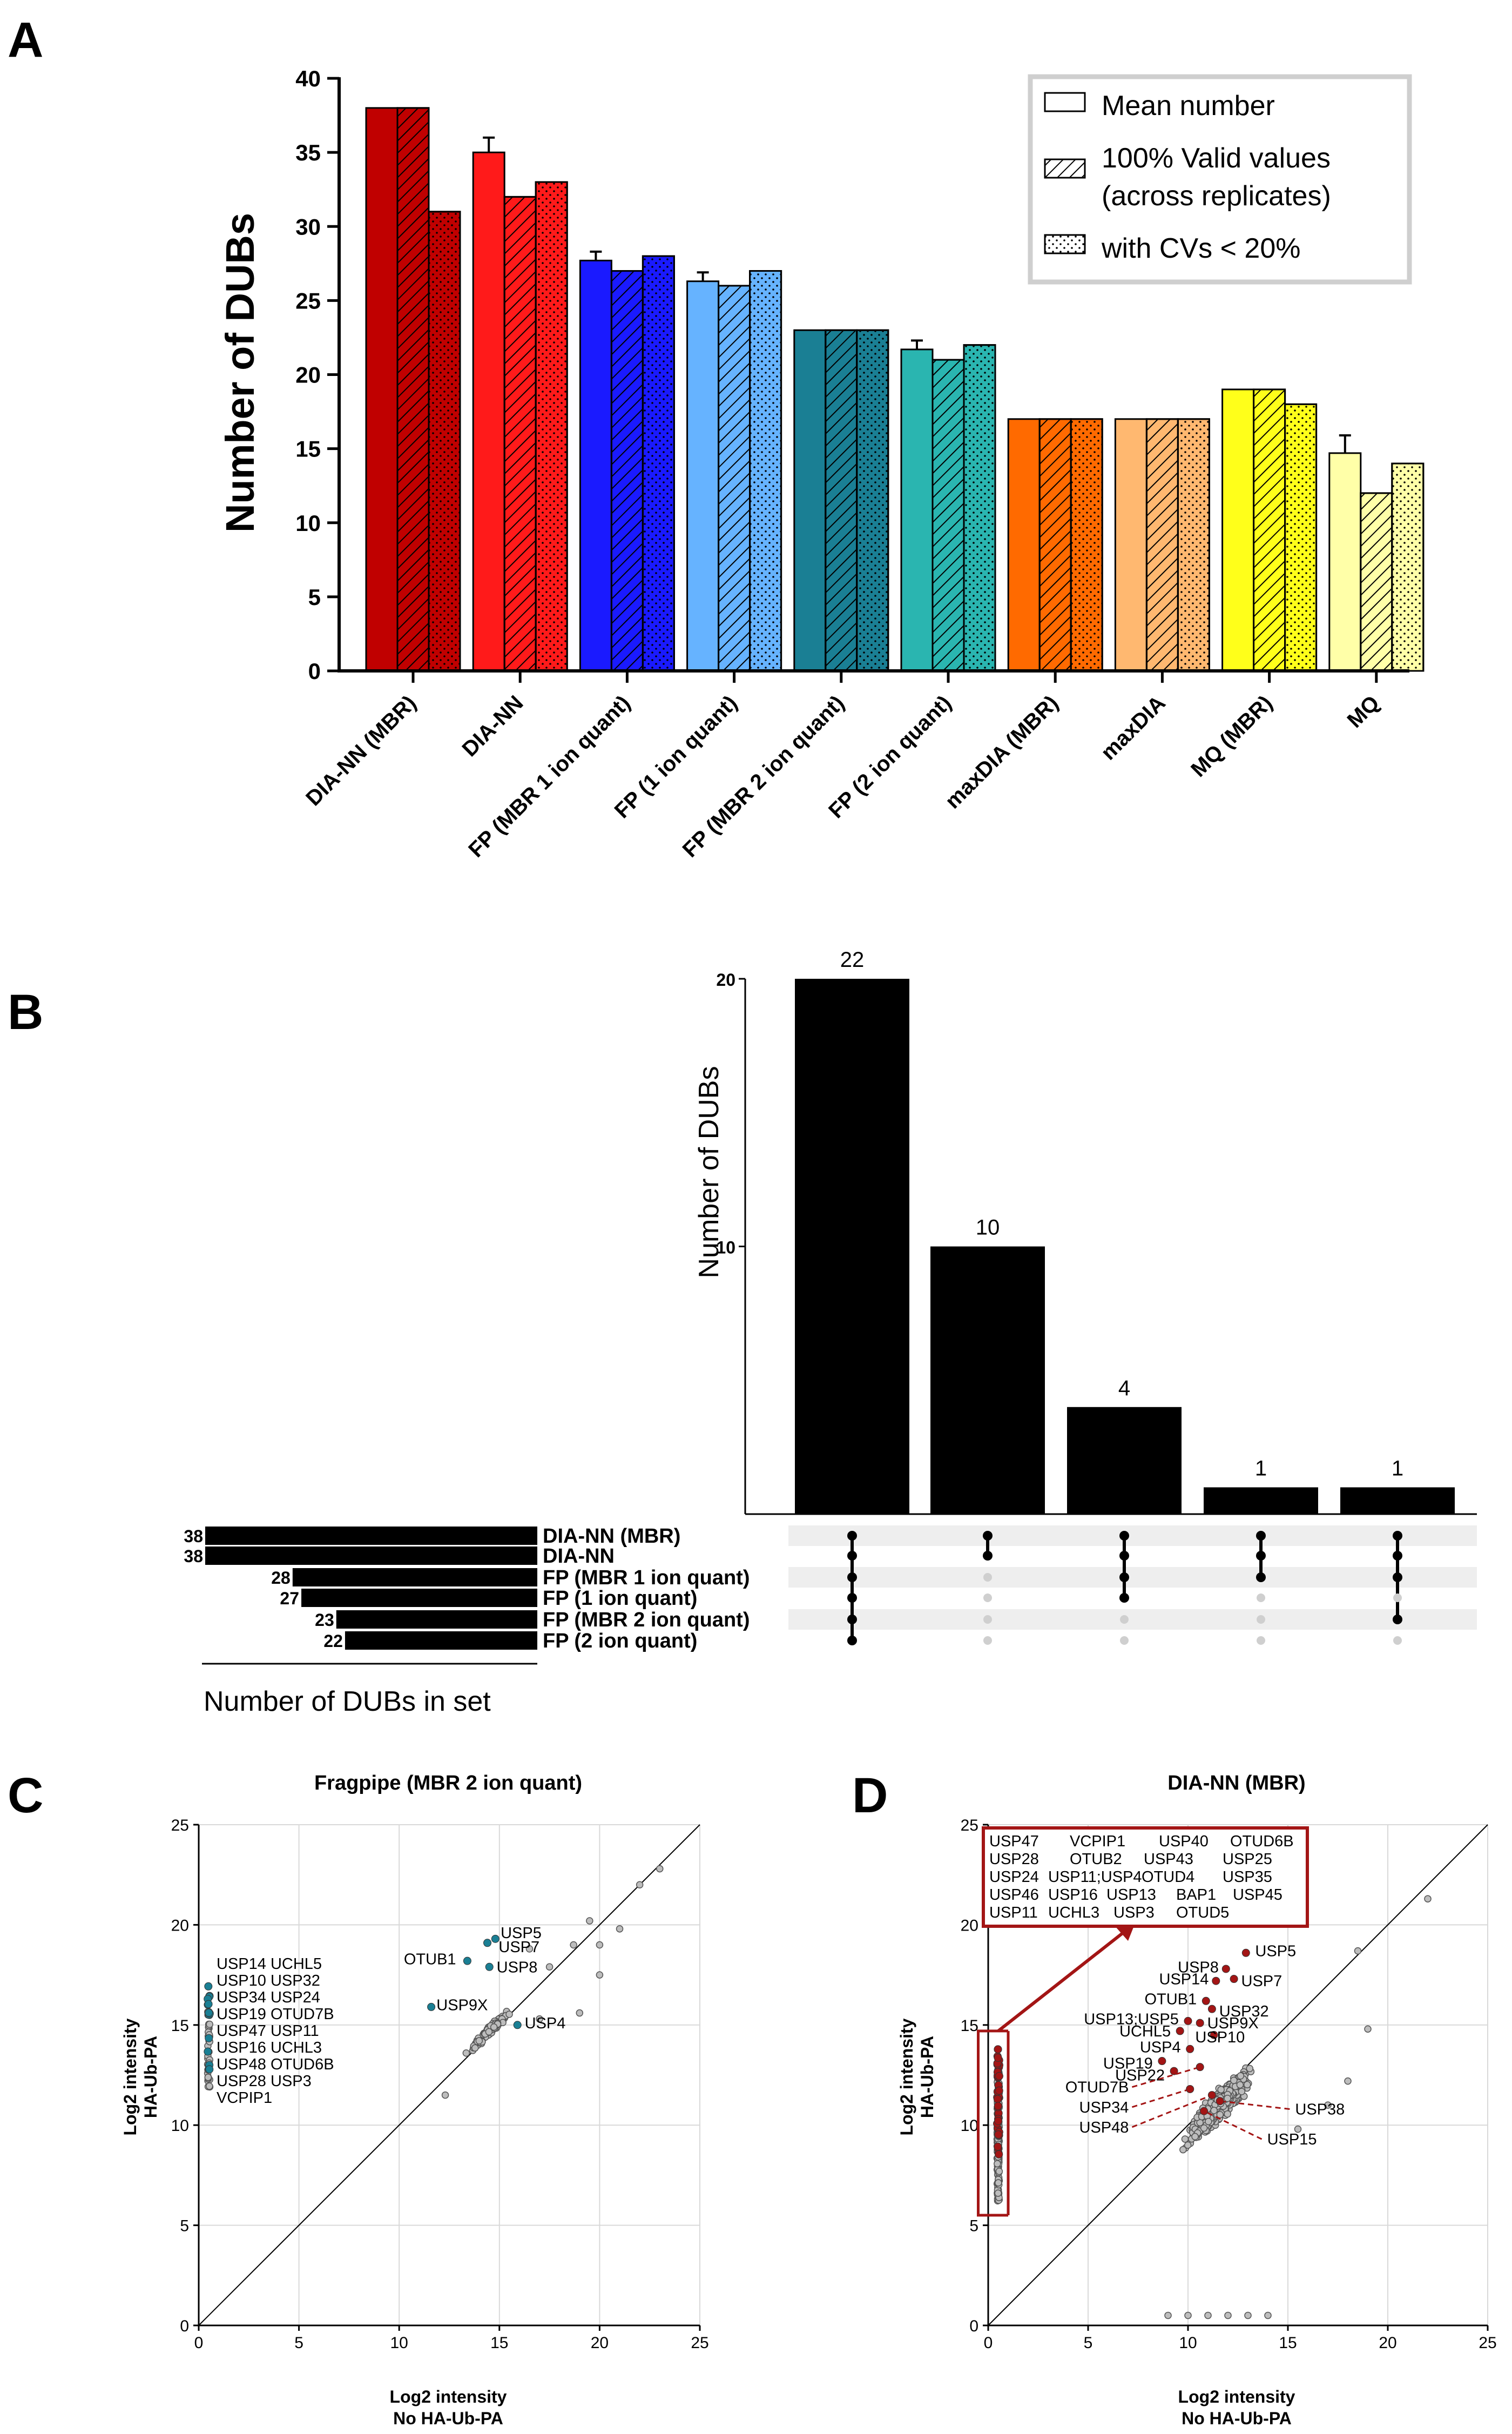  Describe the element at coordinates (1398, 1640) in the screenshot. I see `matrix-dot-inactive` at that location.